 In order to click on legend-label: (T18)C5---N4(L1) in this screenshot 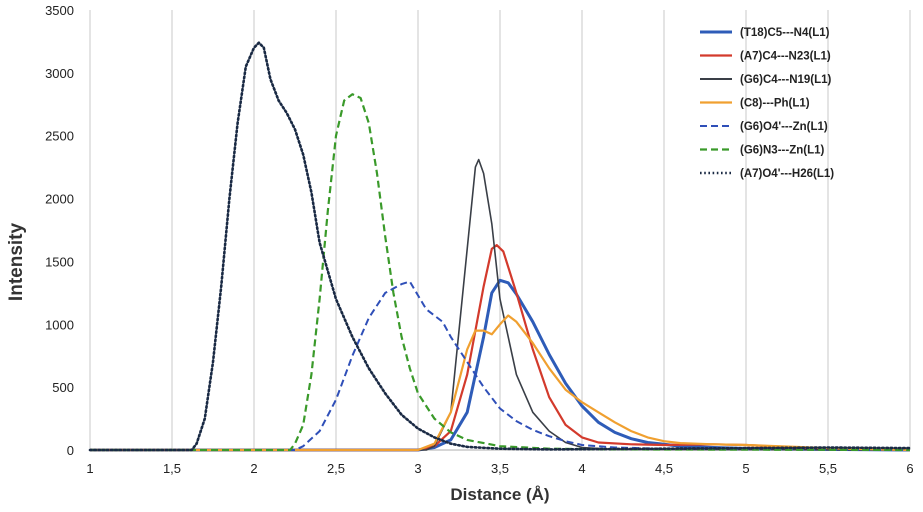, I will do `click(785, 33)`.